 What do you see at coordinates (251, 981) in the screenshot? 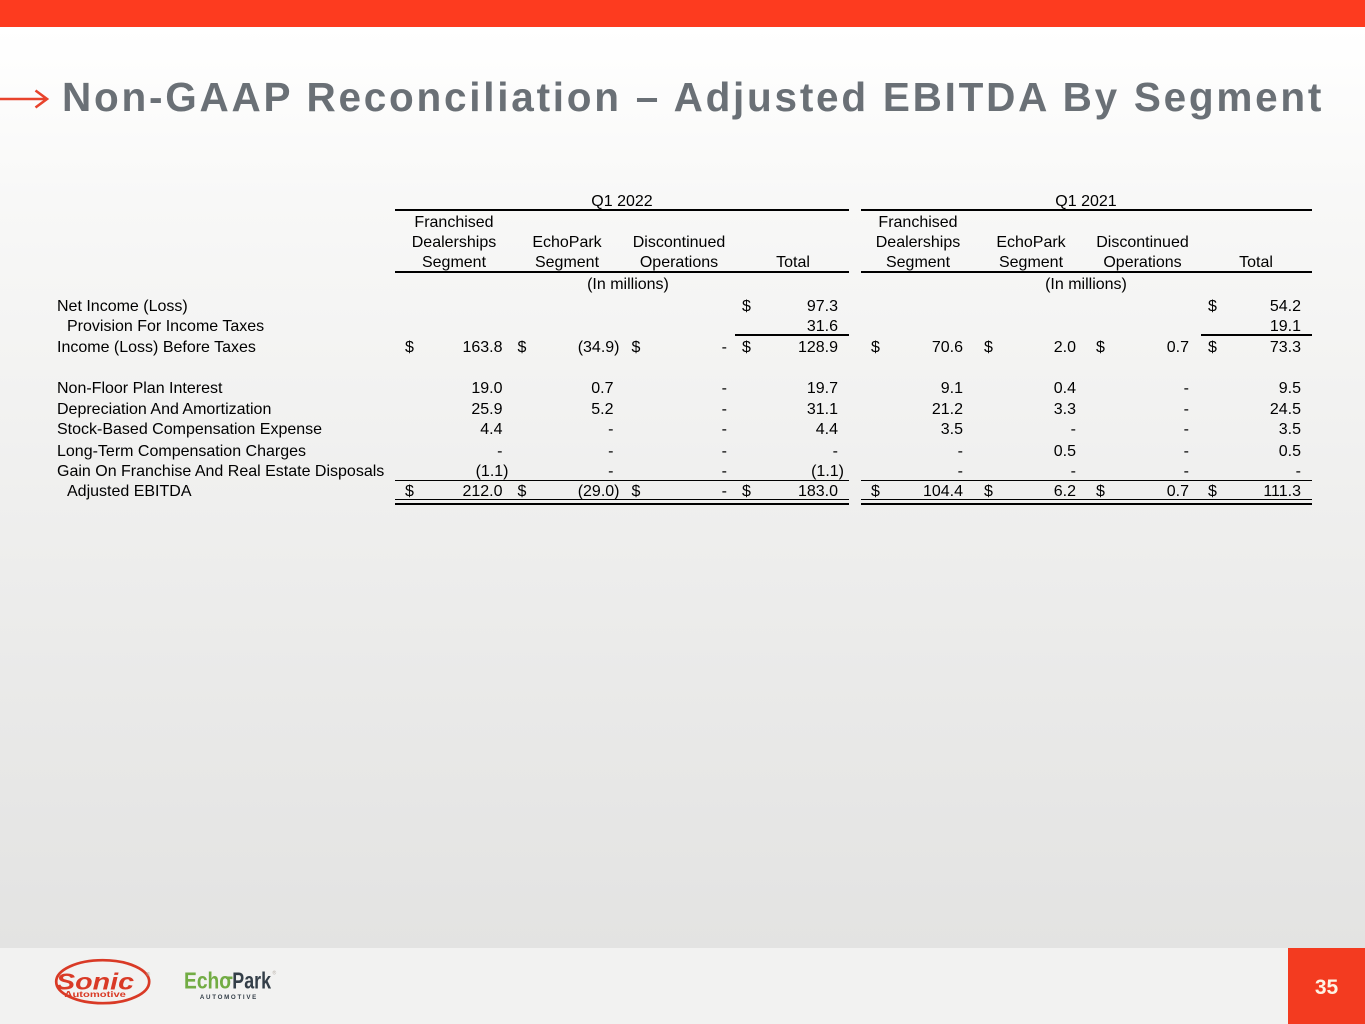
I see `svg-text: Park` at bounding box center [251, 981].